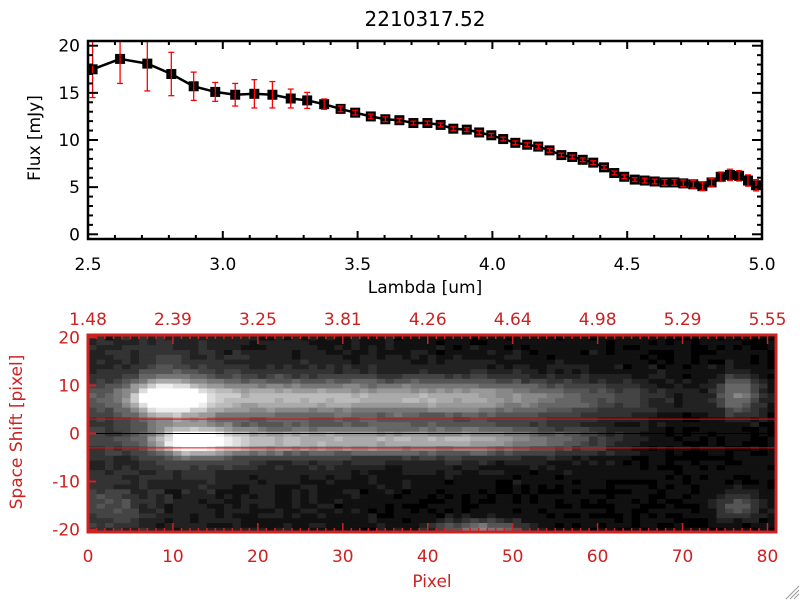  Describe the element at coordinates (343, 320) in the screenshot. I see `wavelength-tick-label: 3.81` at that location.